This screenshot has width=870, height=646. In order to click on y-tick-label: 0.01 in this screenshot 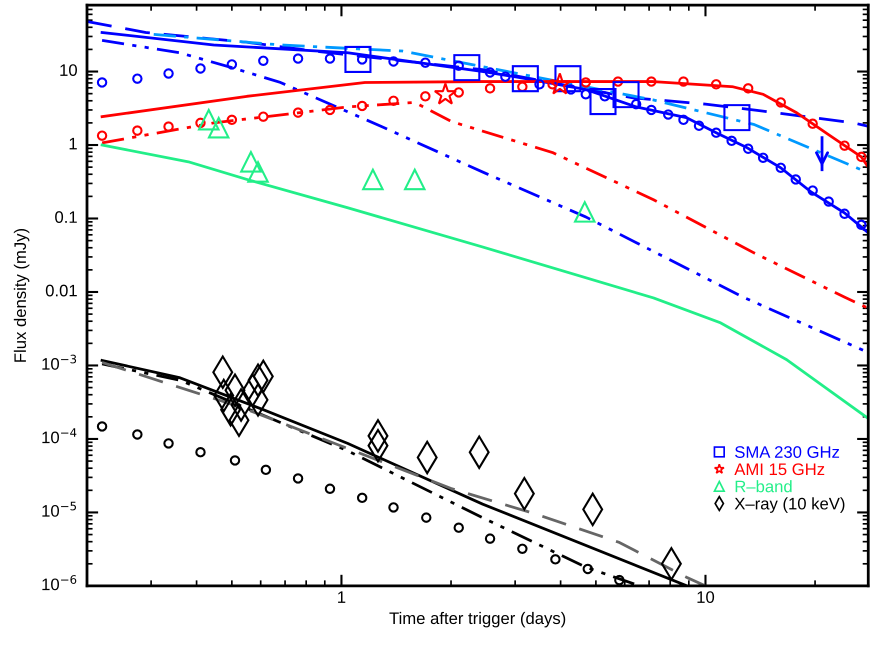, I will do `click(61, 290)`.